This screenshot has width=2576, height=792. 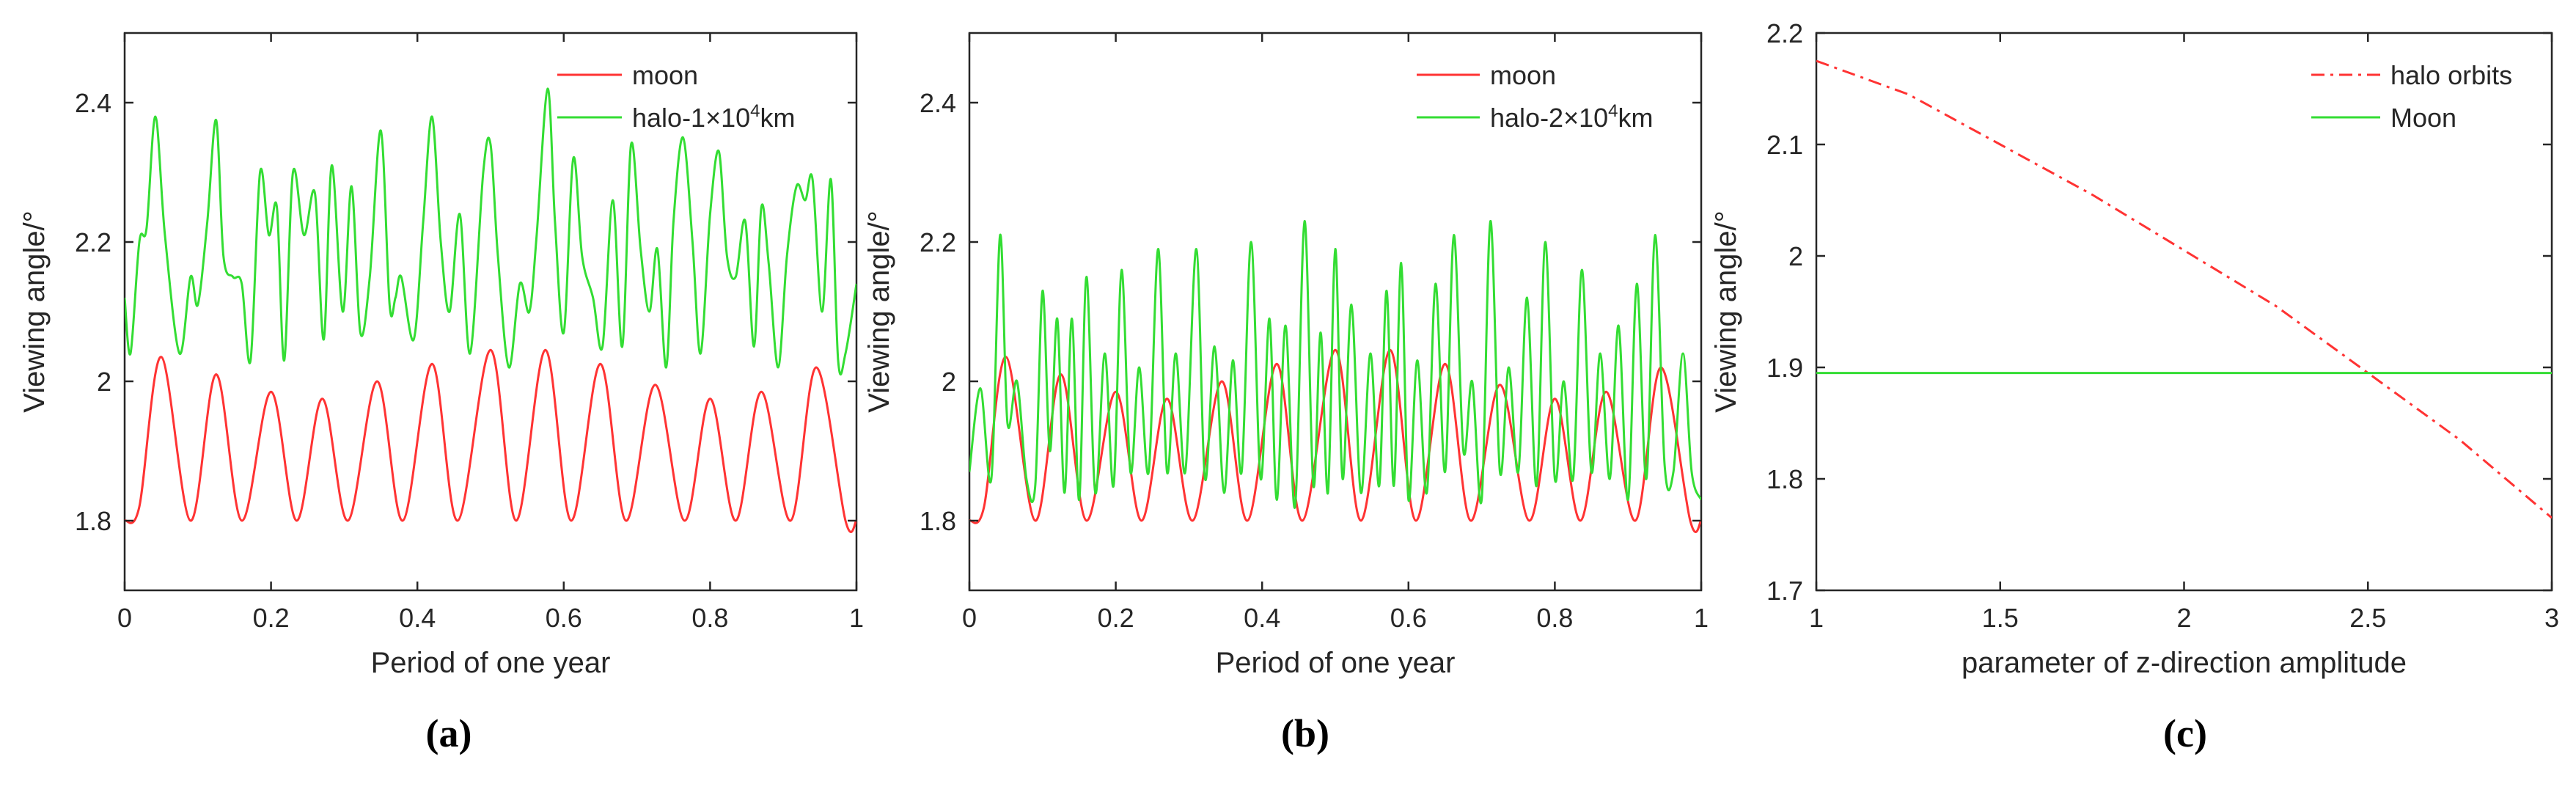 What do you see at coordinates (1784, 145) in the screenshot?
I see `chart-c-ytick-label: 2.1` at bounding box center [1784, 145].